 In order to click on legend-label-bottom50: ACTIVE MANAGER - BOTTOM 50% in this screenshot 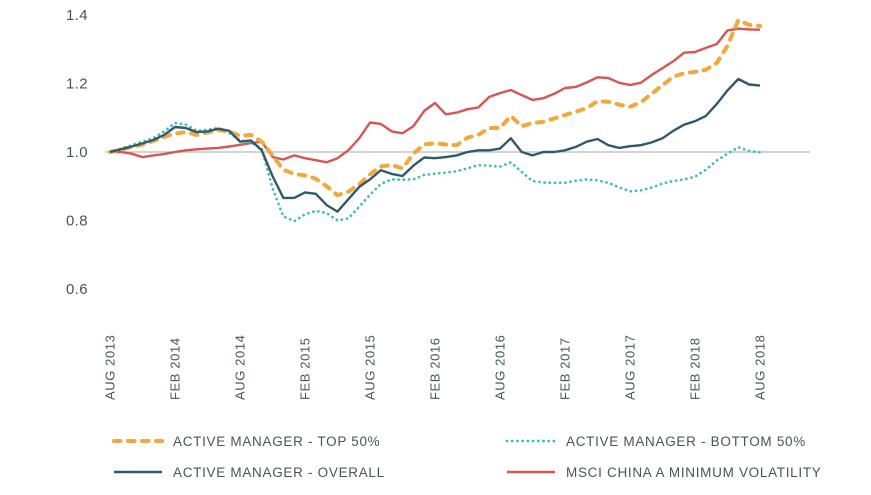, I will do `click(686, 441)`.